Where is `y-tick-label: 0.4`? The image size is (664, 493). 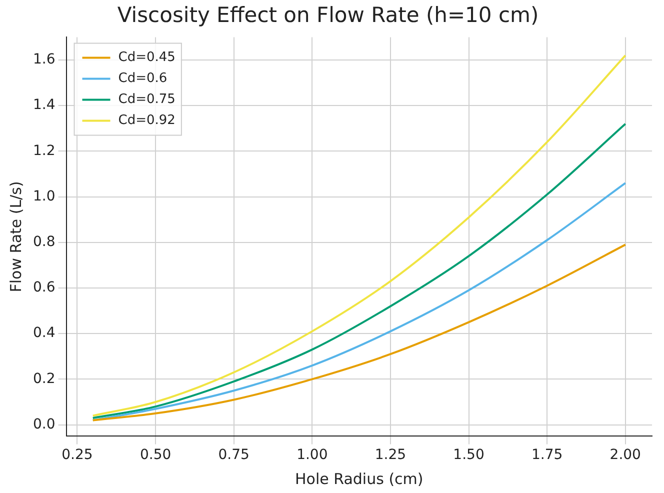
y-tick-label: 0.4 is located at coordinates (44, 333).